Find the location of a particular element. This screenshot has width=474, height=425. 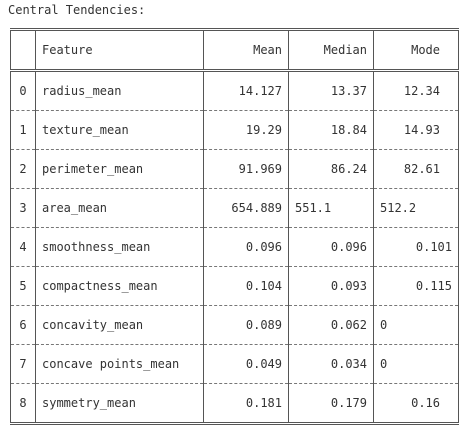

feature-cell: concave points_mean is located at coordinates (119, 364).